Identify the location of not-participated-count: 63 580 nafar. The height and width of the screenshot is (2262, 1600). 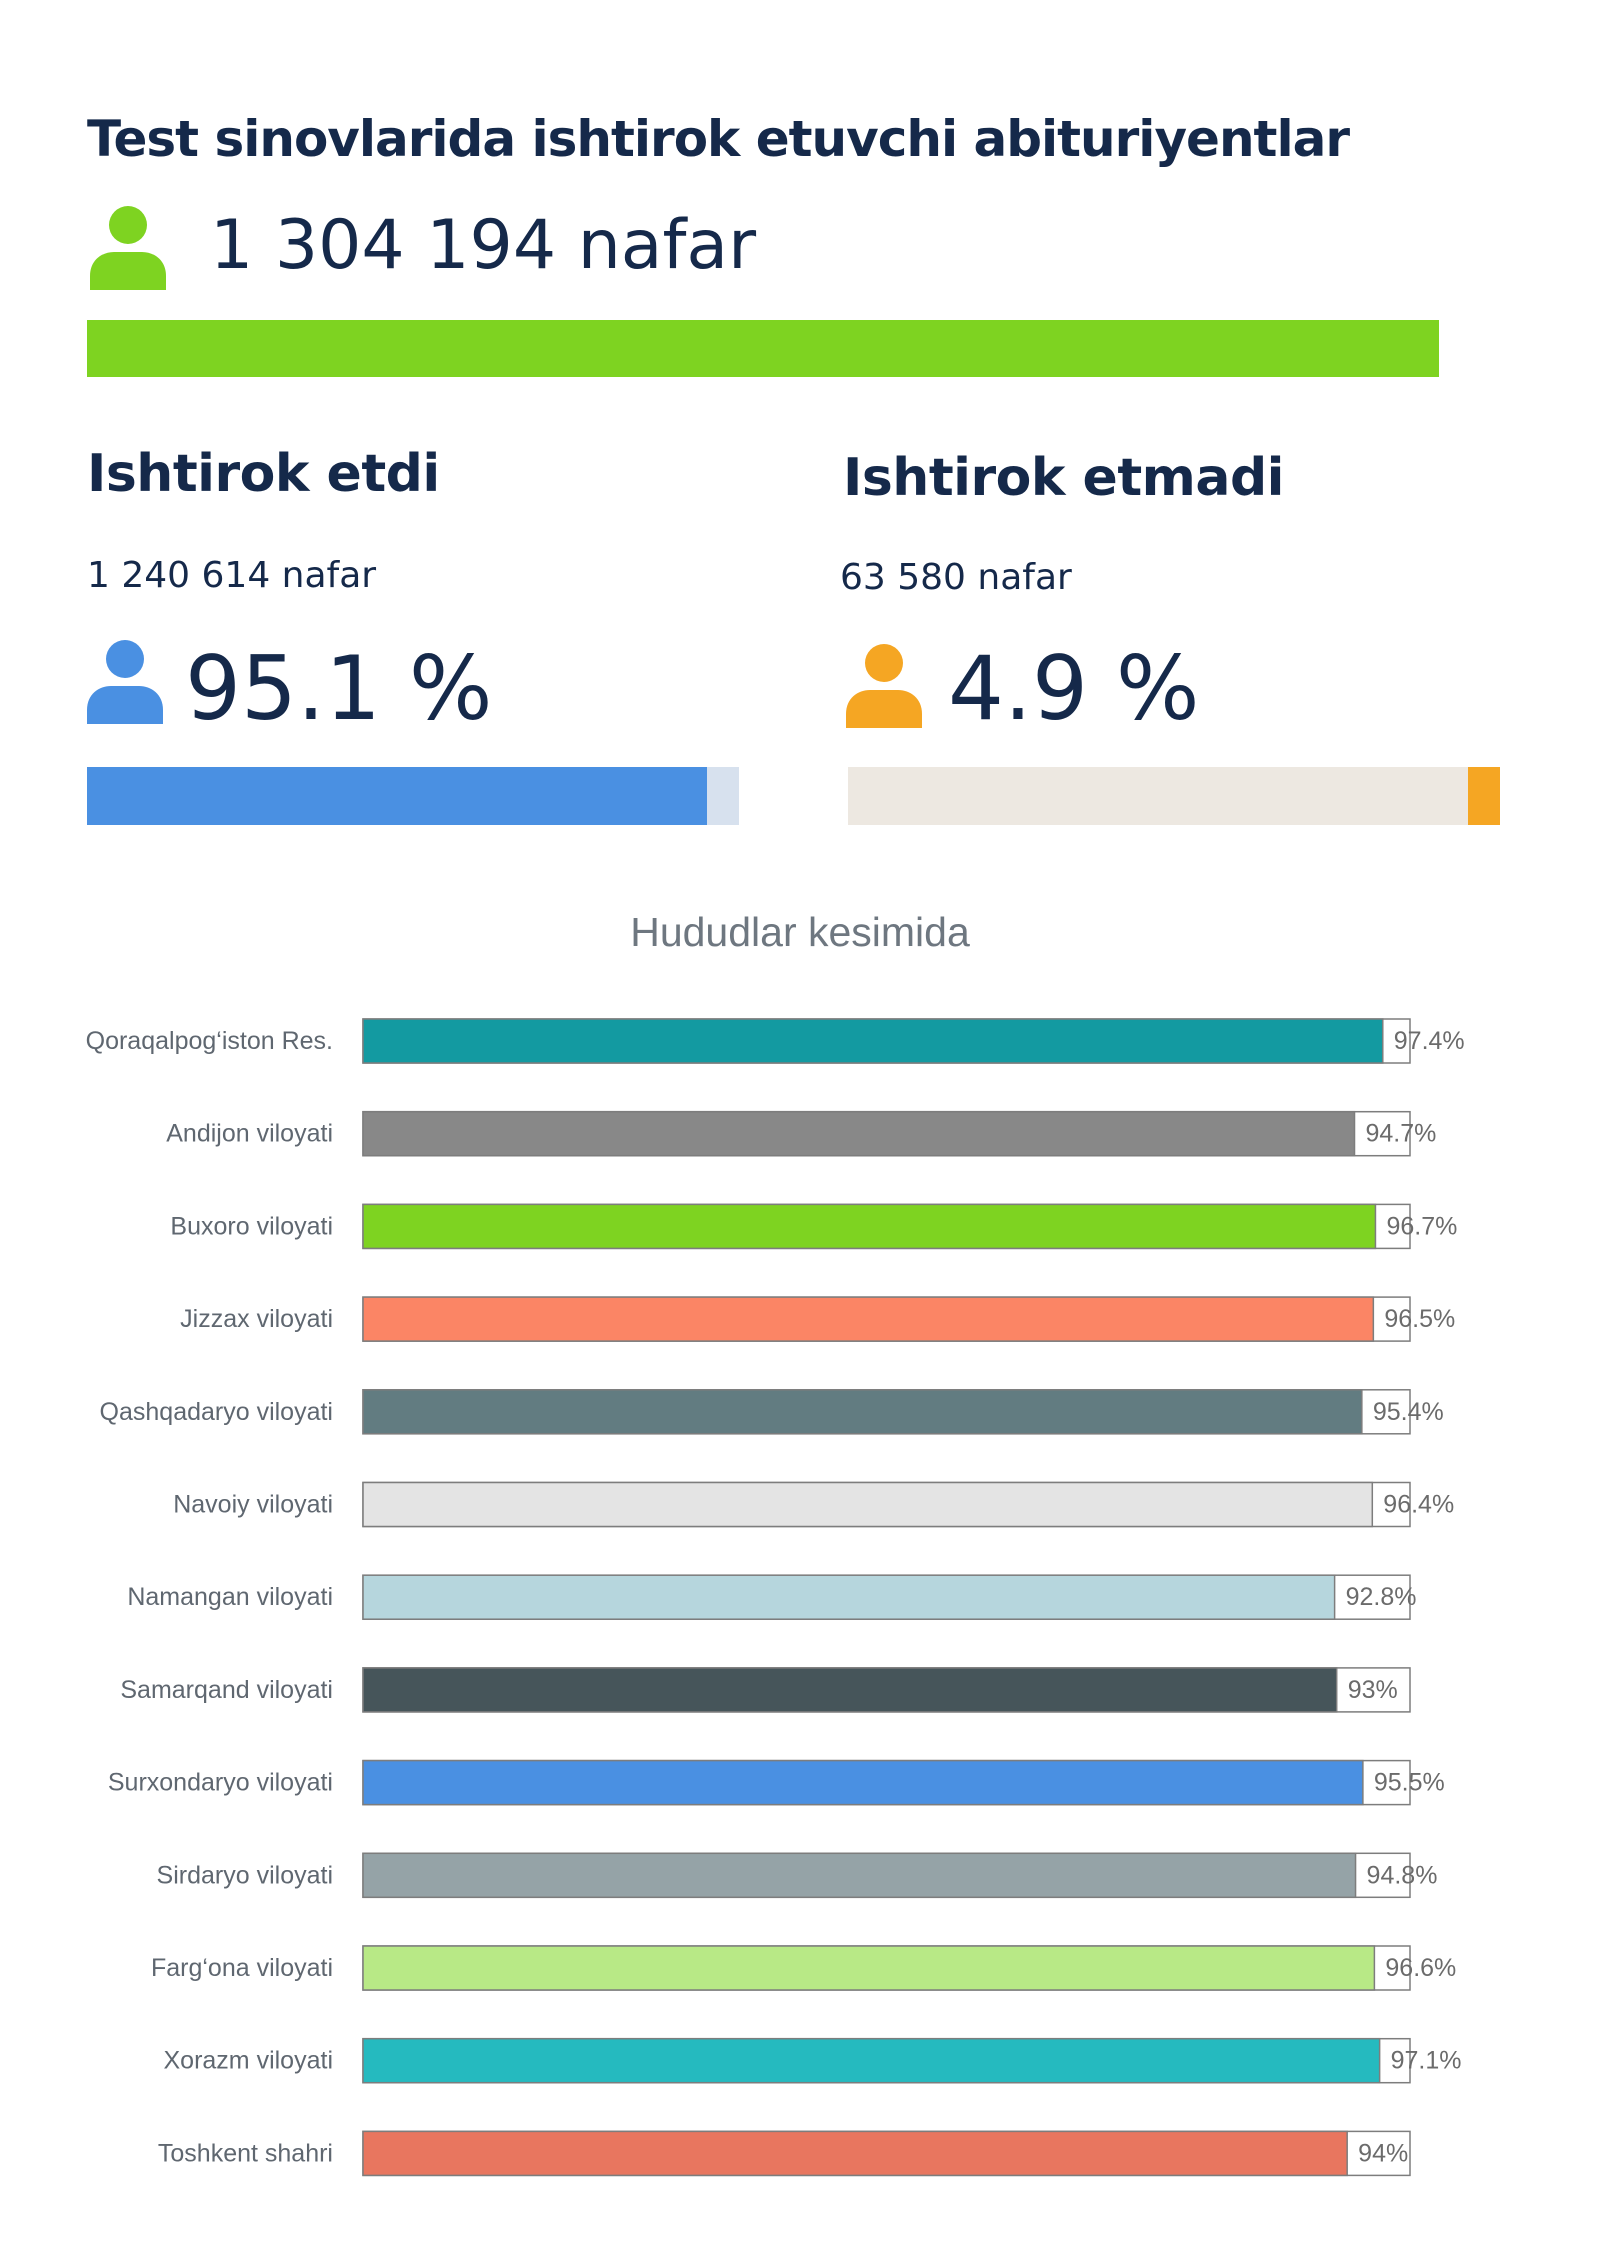
(956, 577).